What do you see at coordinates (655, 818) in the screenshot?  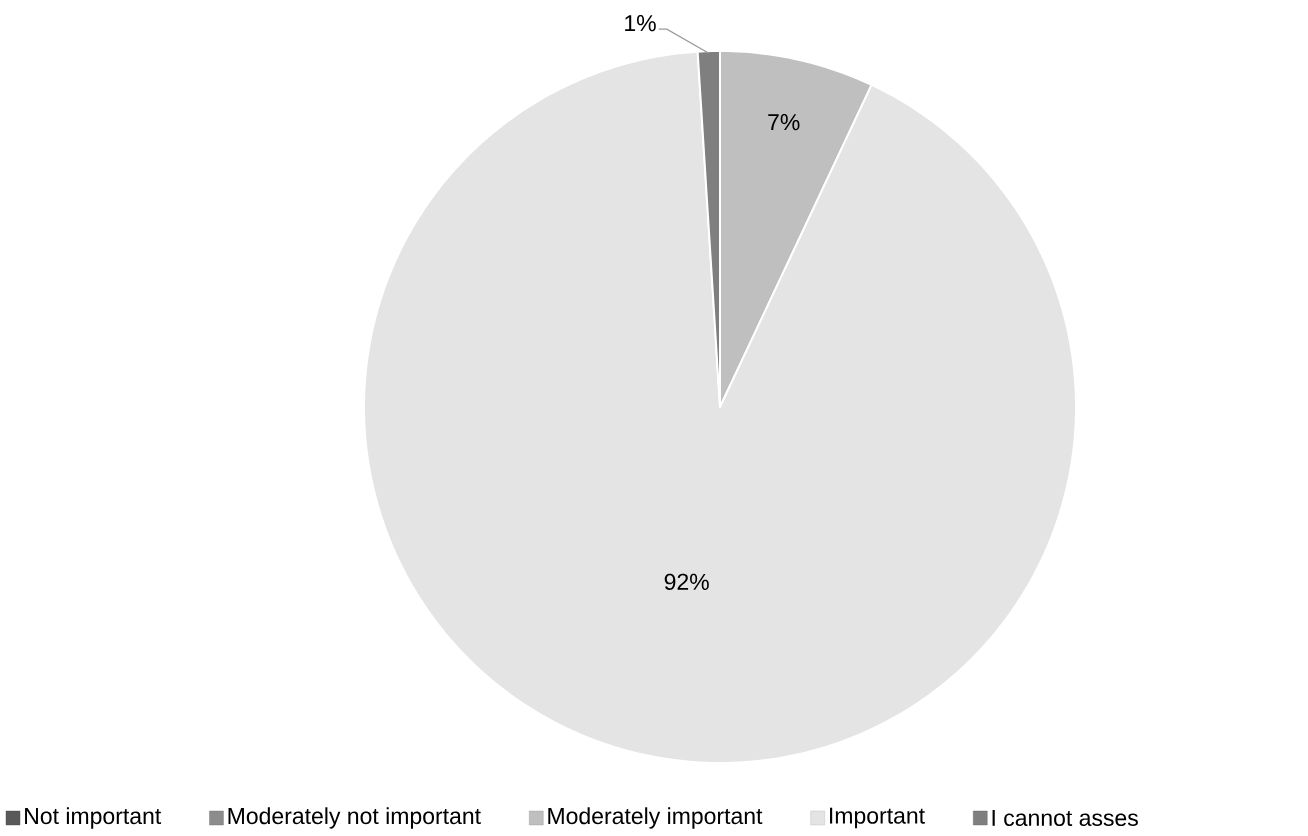 I see `legend-label: Moderately important` at bounding box center [655, 818].